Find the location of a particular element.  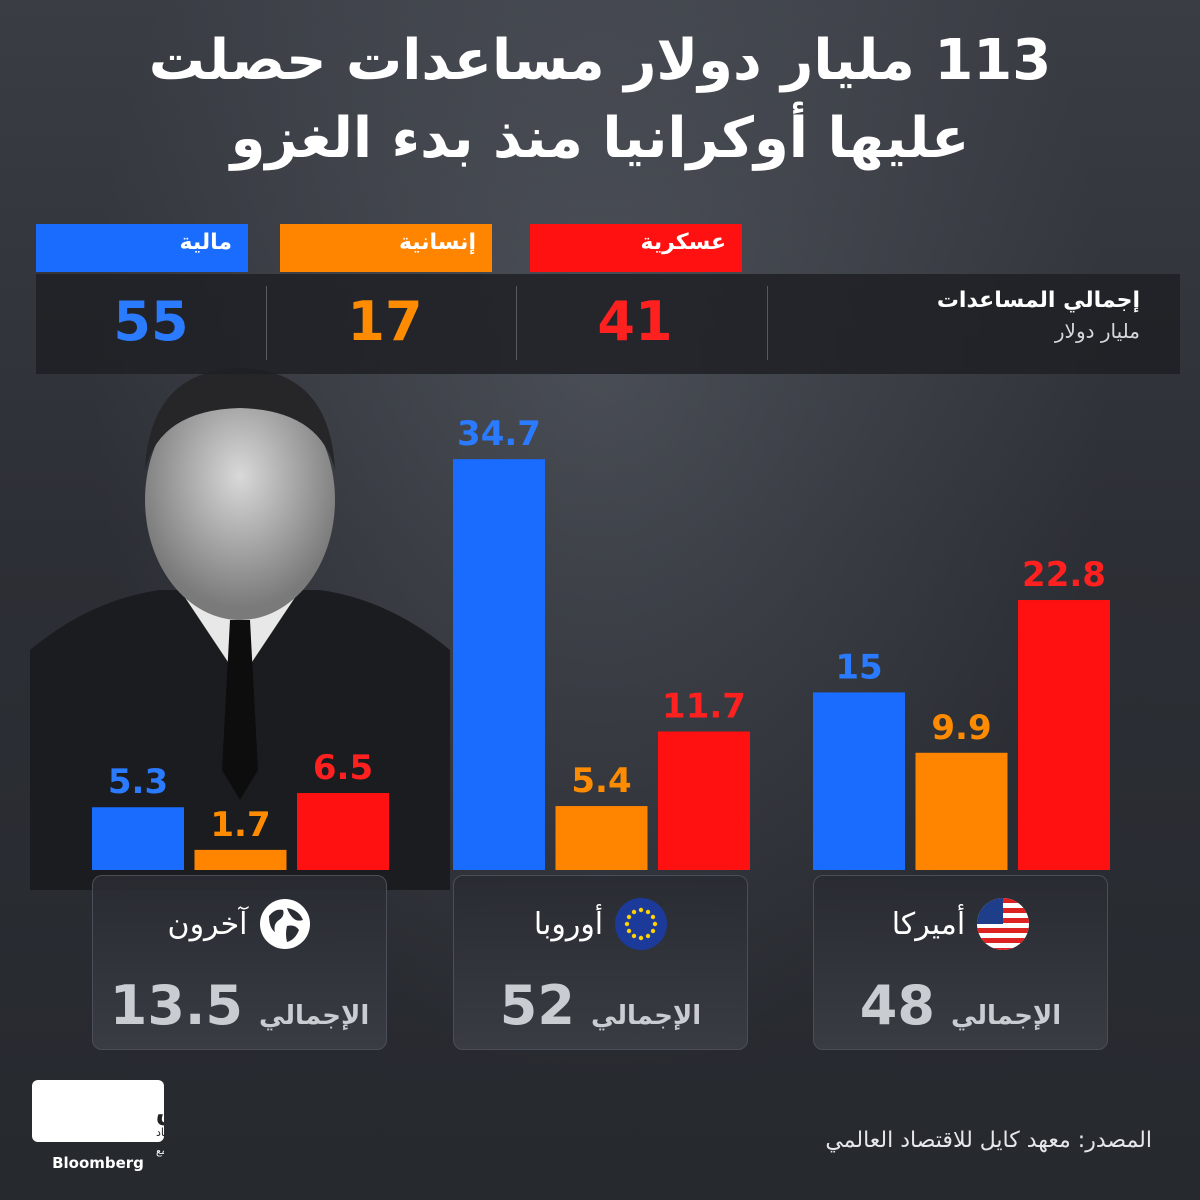

bar-europe-financial is located at coordinates (499, 664).